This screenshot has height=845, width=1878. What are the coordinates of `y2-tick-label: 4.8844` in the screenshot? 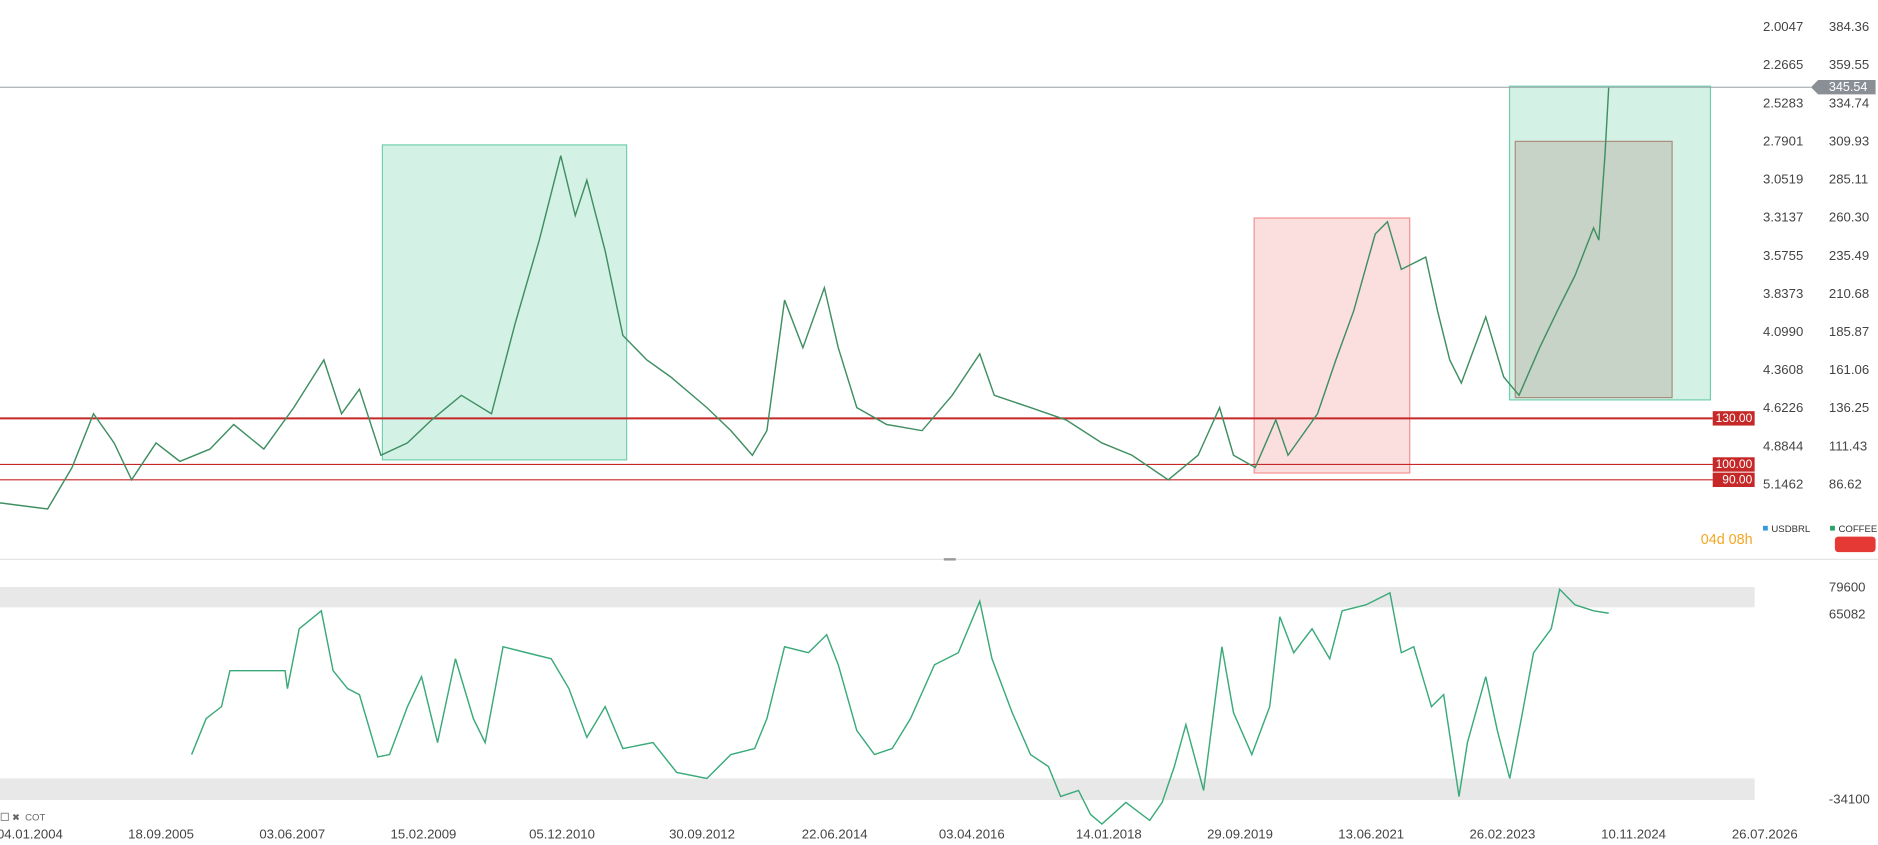 It's located at (1783, 445).